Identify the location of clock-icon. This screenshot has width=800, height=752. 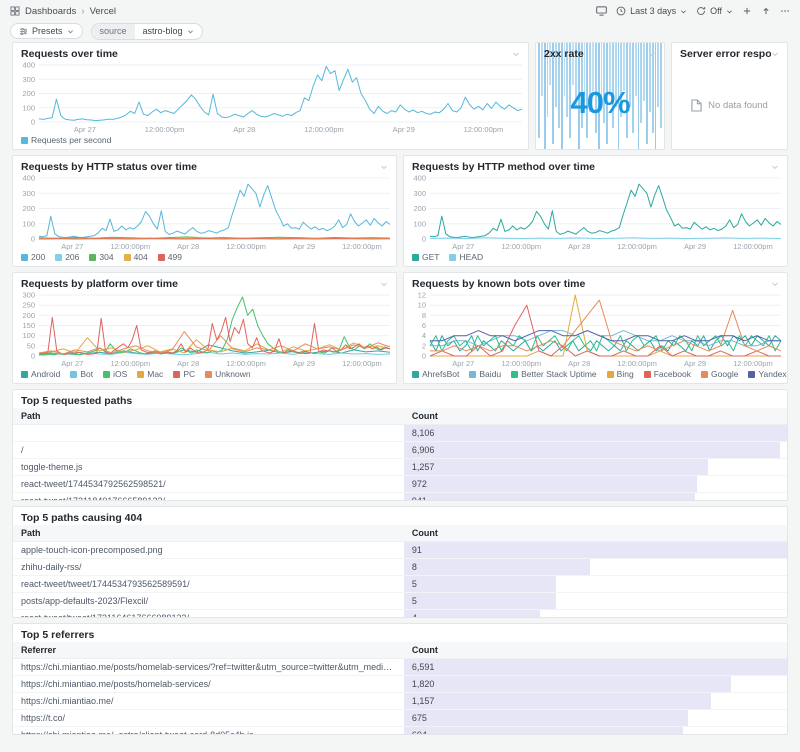
(621, 11).